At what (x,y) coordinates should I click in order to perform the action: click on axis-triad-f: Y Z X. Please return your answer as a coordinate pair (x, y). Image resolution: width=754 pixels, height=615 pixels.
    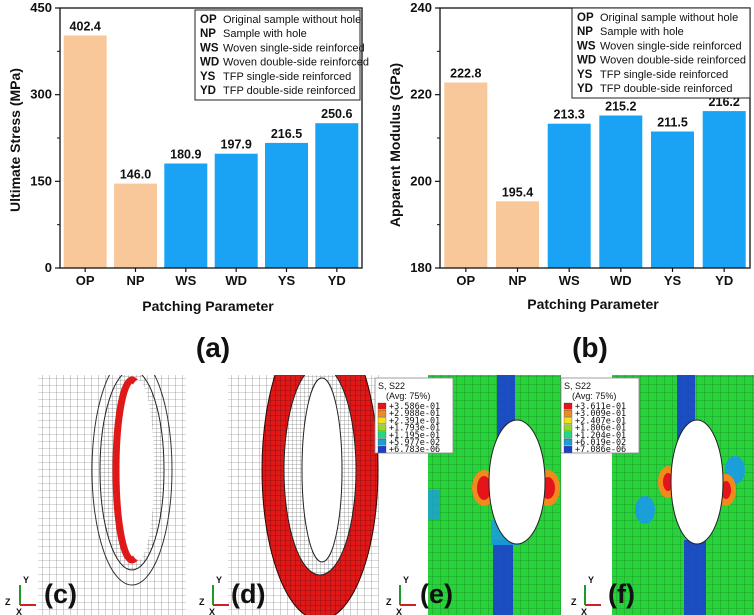
    Looking at the image, I should click on (586, 595).